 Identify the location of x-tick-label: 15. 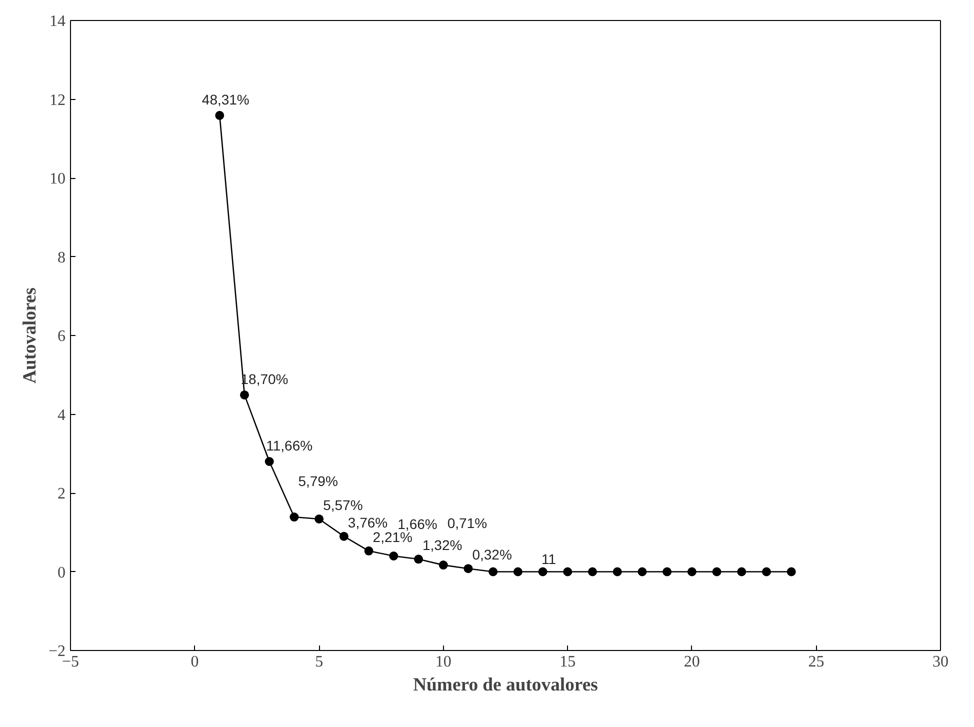
(568, 662).